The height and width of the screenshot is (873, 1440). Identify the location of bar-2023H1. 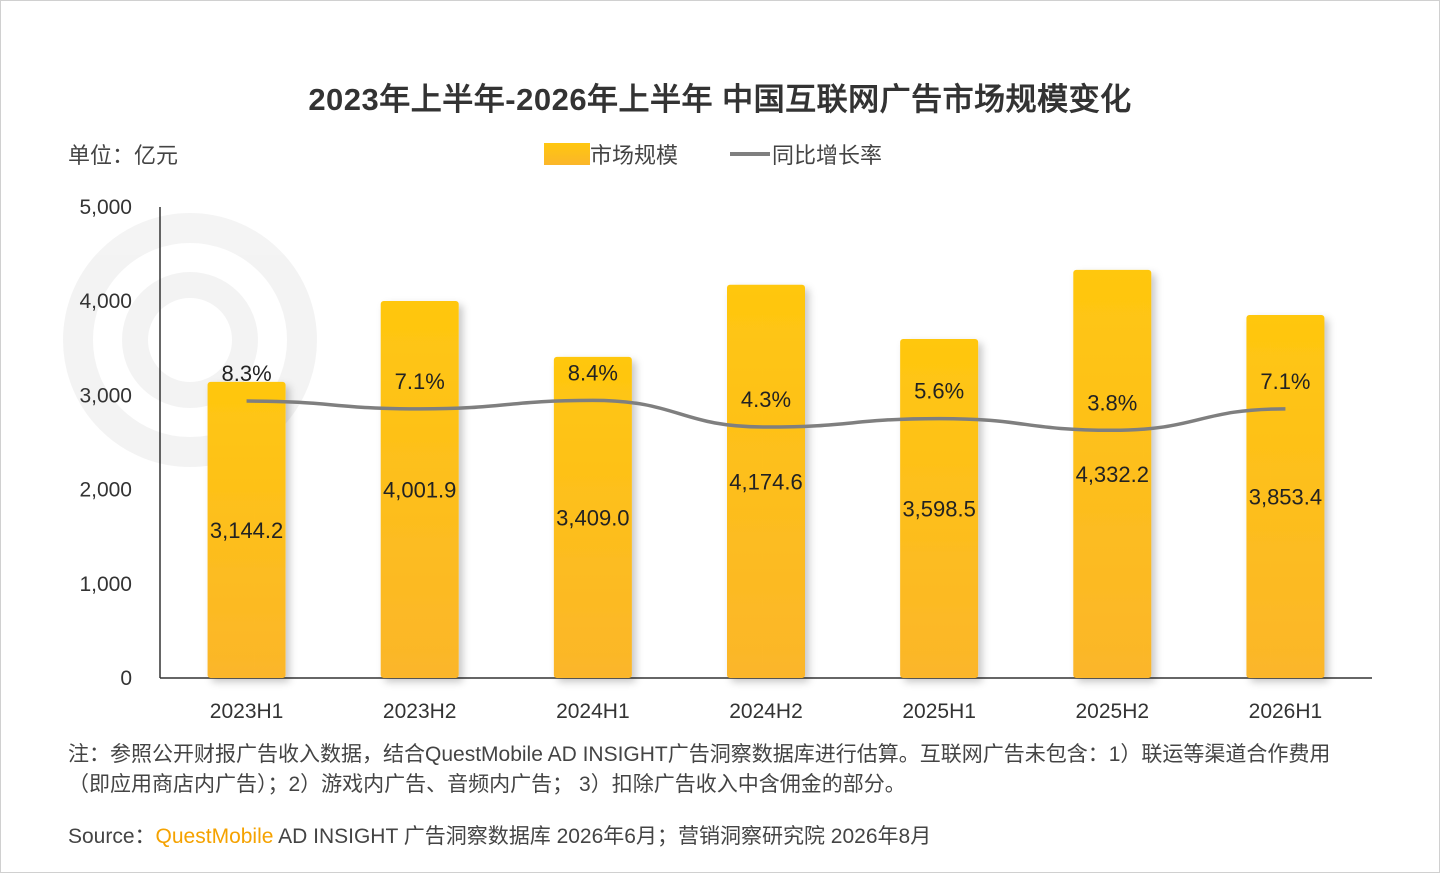
(246, 529).